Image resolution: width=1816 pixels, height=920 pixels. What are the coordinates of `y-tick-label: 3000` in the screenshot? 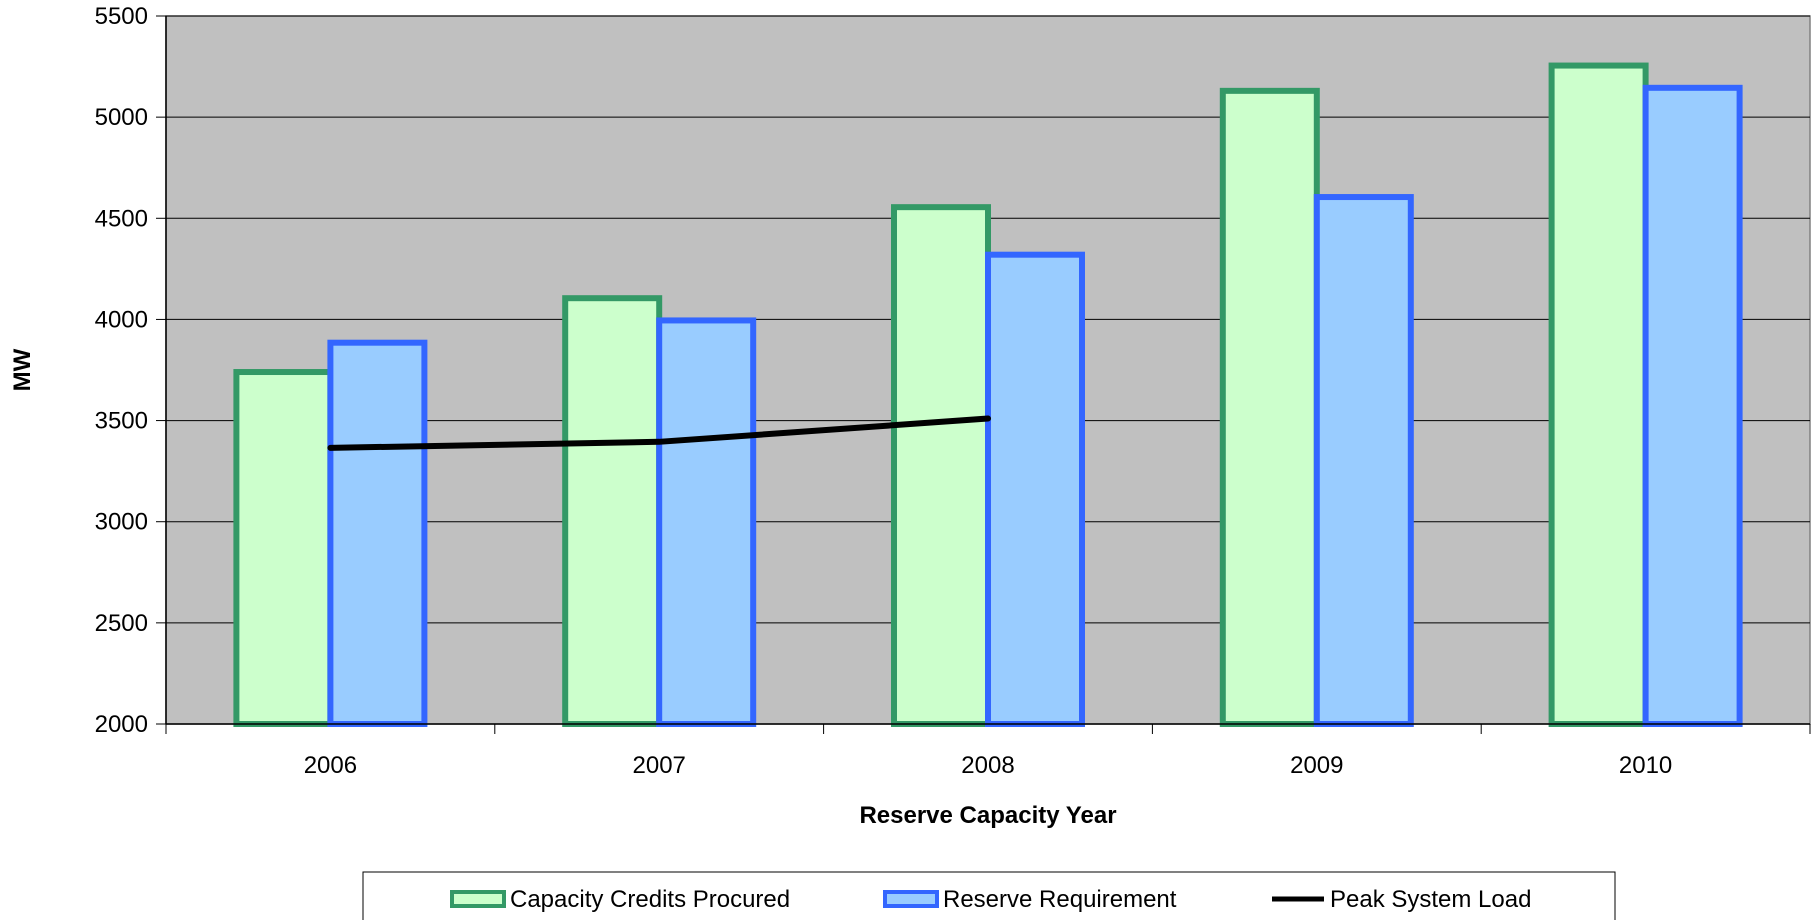 It's located at (121, 522).